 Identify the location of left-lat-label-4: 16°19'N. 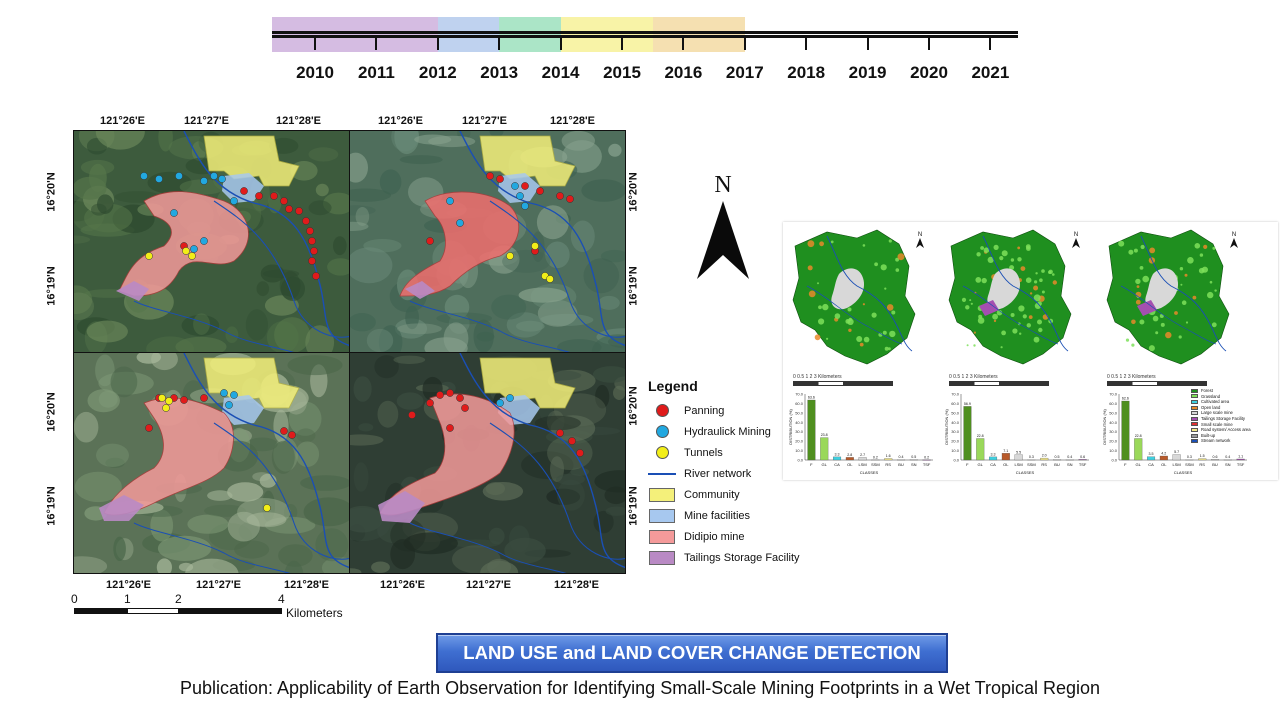
(51, 506).